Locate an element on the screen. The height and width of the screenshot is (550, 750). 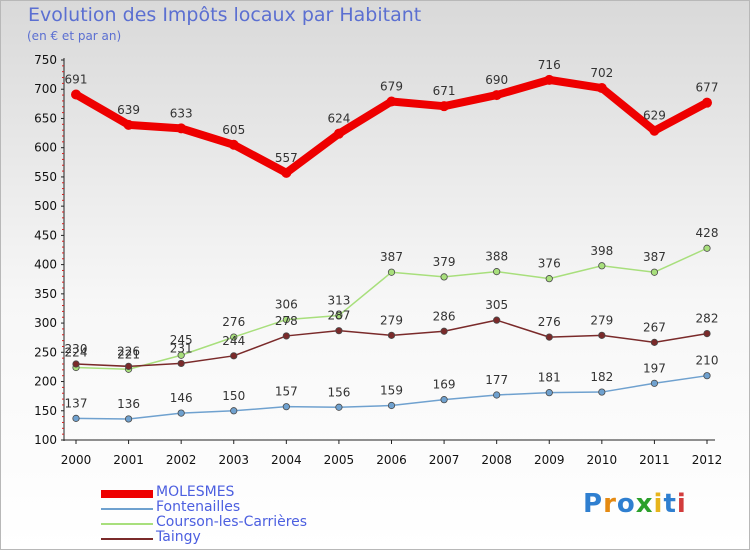
data-label: 624 is located at coordinates (338, 119).